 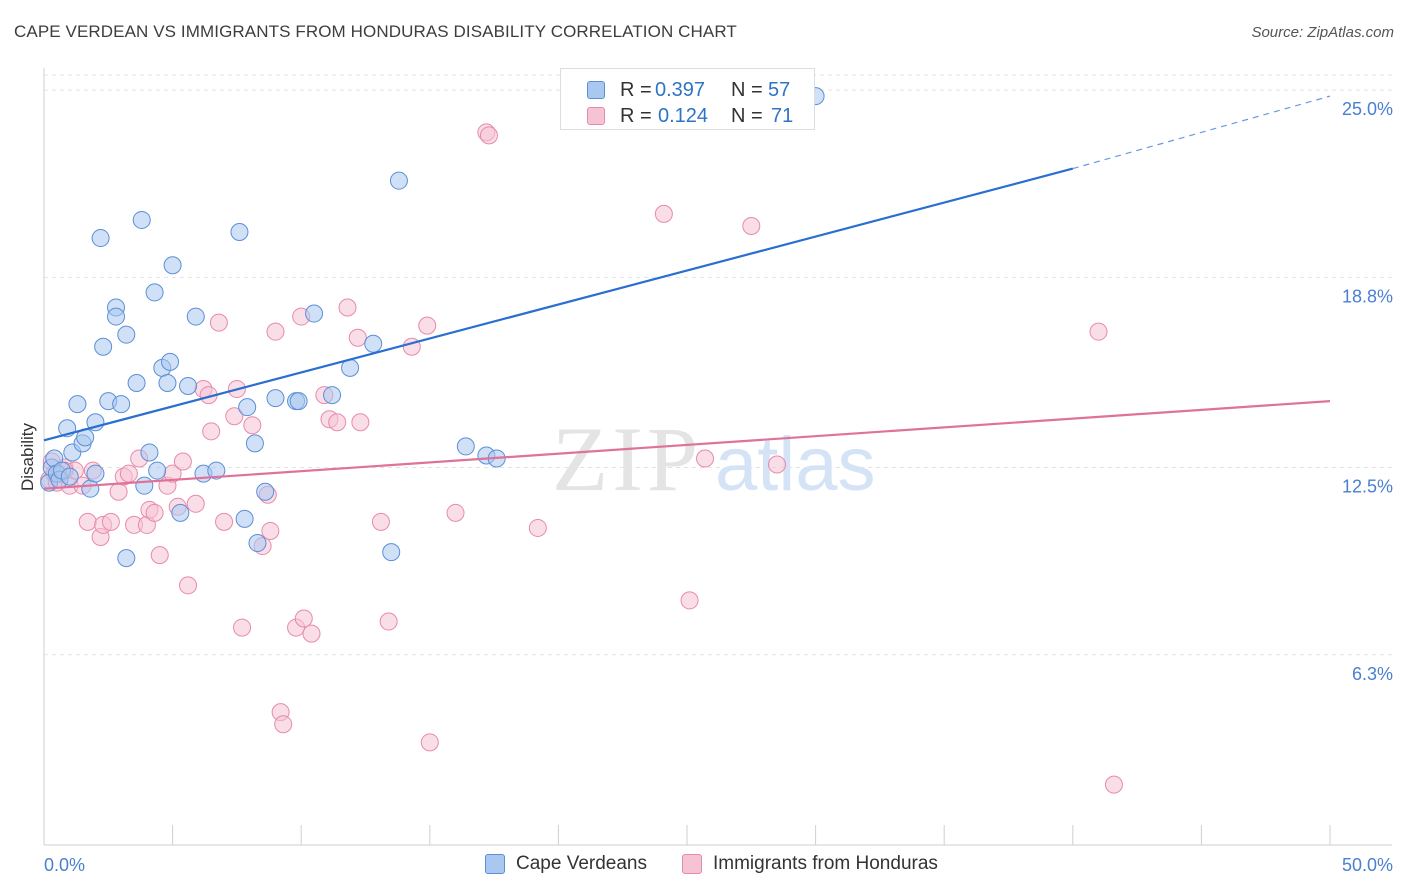 I want to click on legend-label: Cape Verdeans, so click(x=581, y=863).